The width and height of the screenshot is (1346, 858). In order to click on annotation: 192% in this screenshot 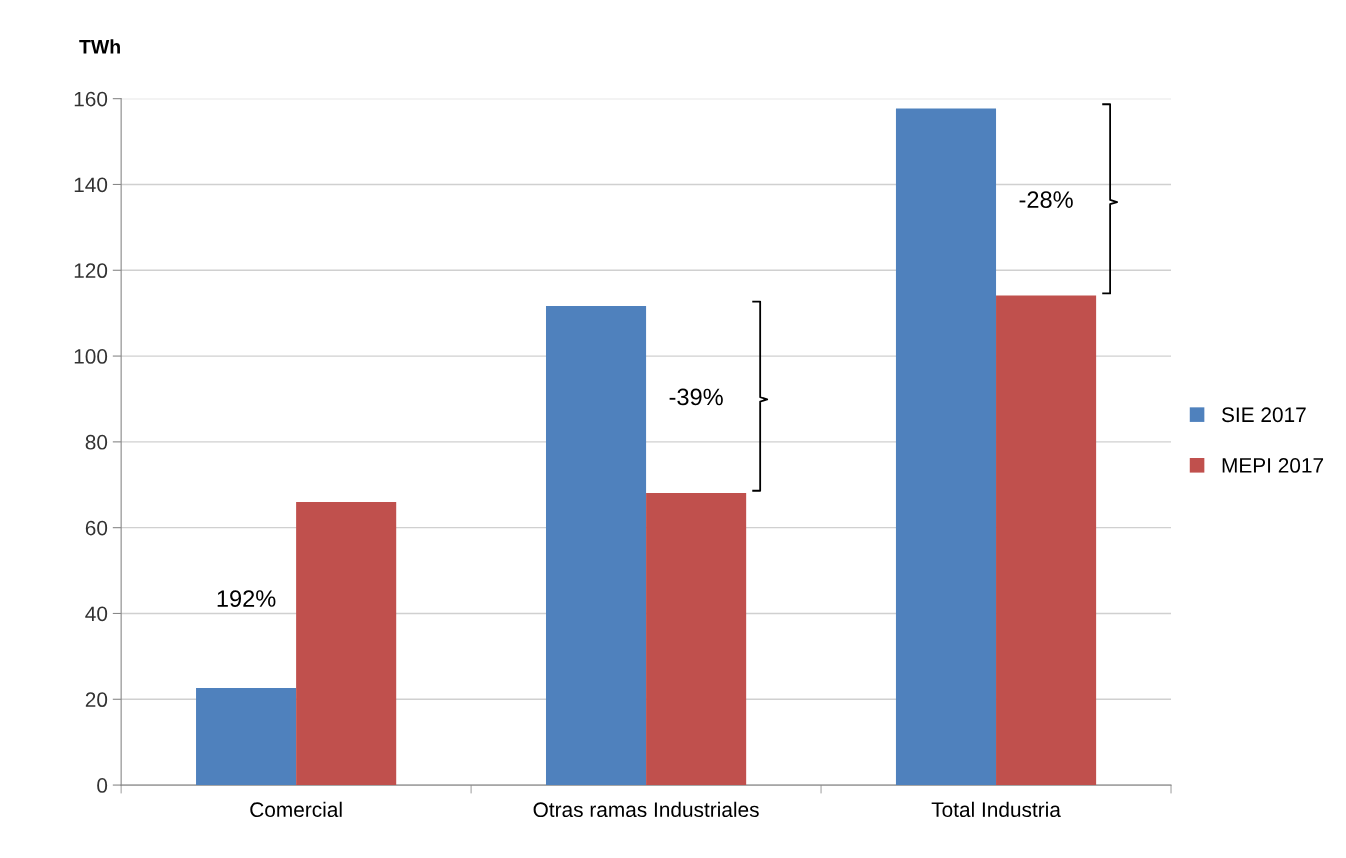, I will do `click(246, 598)`.